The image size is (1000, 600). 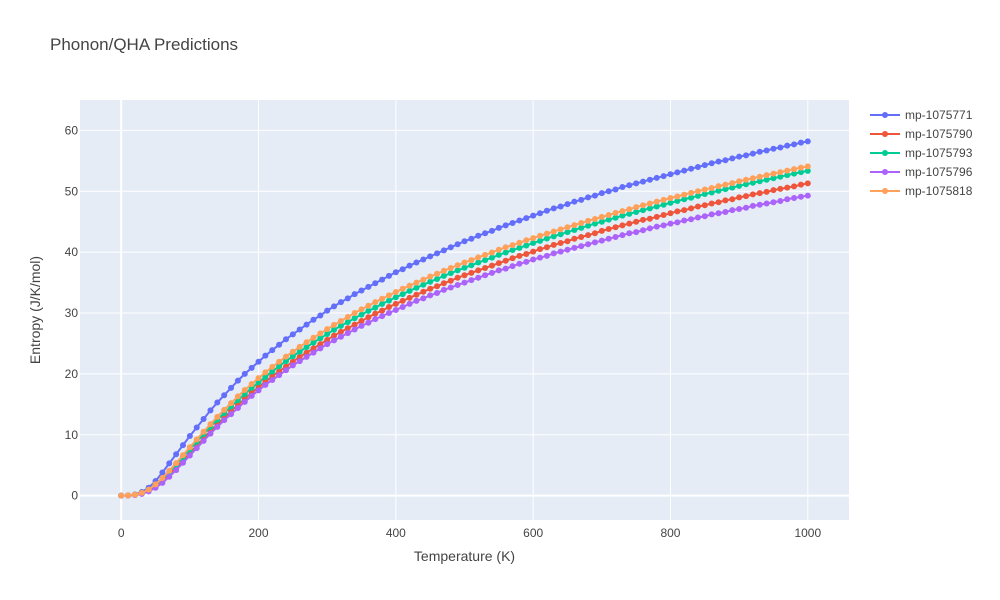 What do you see at coordinates (533, 533) in the screenshot?
I see `x-tick-label: 600` at bounding box center [533, 533].